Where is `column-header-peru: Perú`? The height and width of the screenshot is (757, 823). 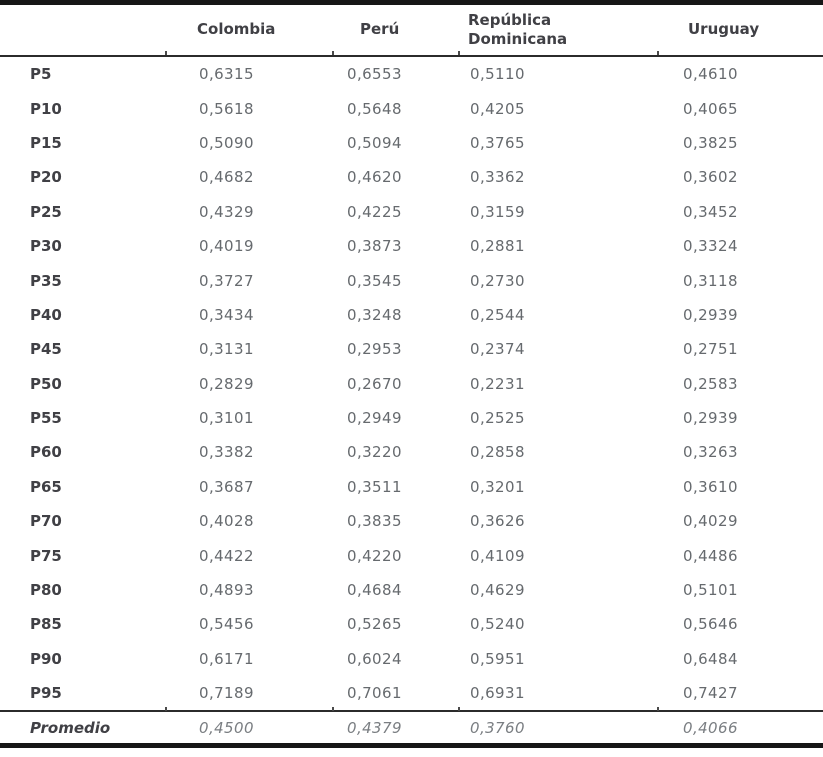 column-header-peru: Perú is located at coordinates (395, 29).